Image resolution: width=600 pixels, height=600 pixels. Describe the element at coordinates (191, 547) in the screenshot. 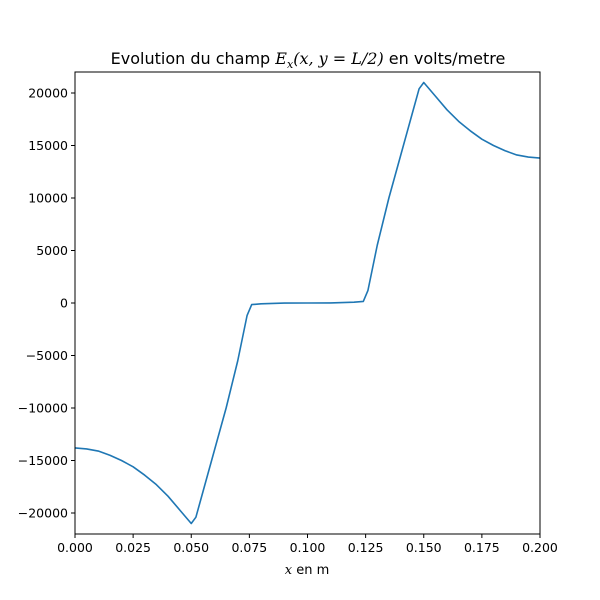

I see `x-tick-label: 0.050` at that location.